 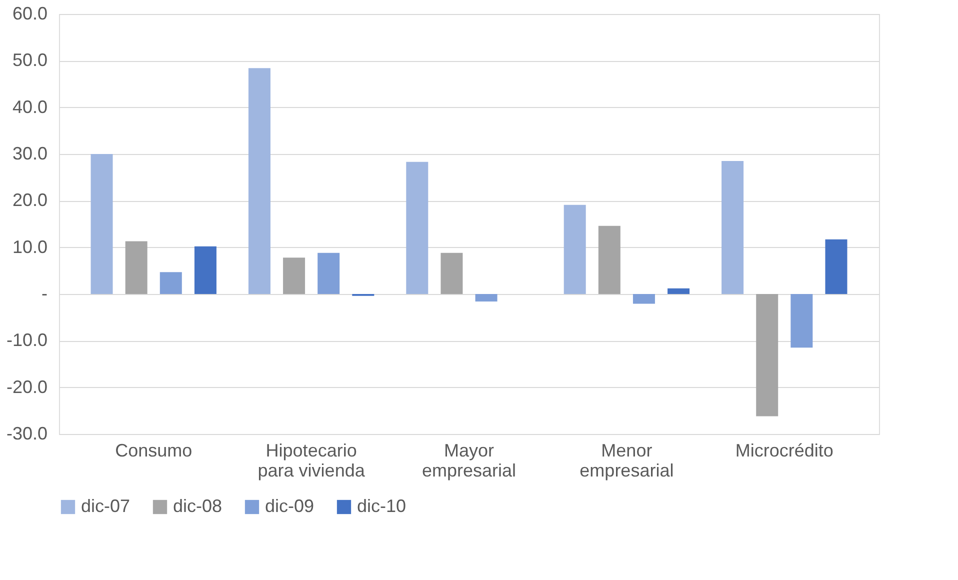 I want to click on y-tick-label: 20.0, so click(x=30, y=200).